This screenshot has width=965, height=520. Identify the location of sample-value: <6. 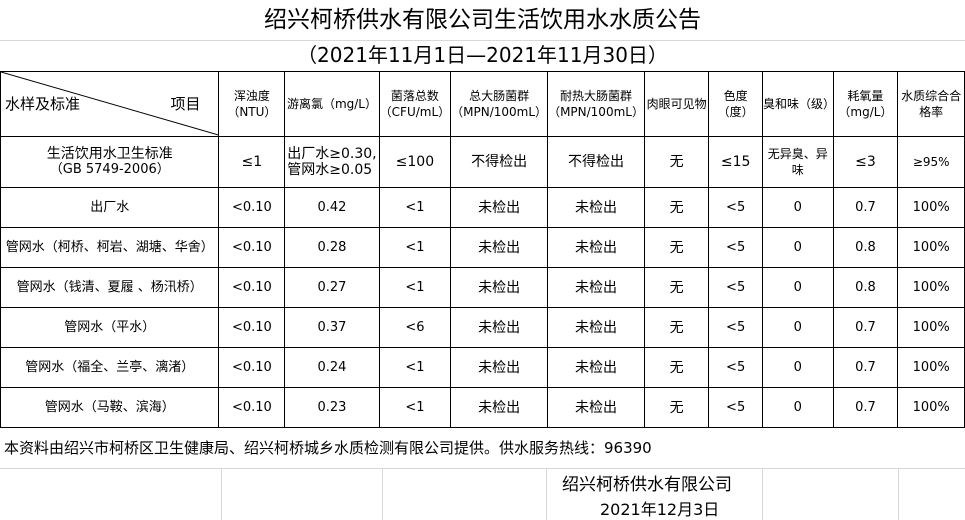
(415, 327).